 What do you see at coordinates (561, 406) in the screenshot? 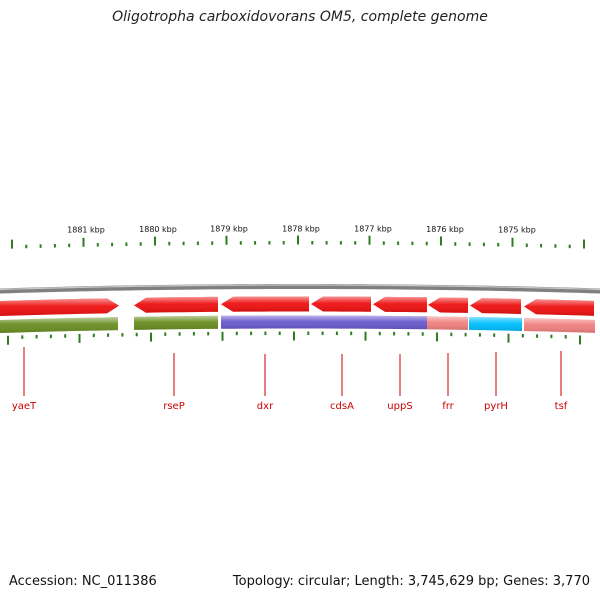
I see `gene-name: tsf` at bounding box center [561, 406].